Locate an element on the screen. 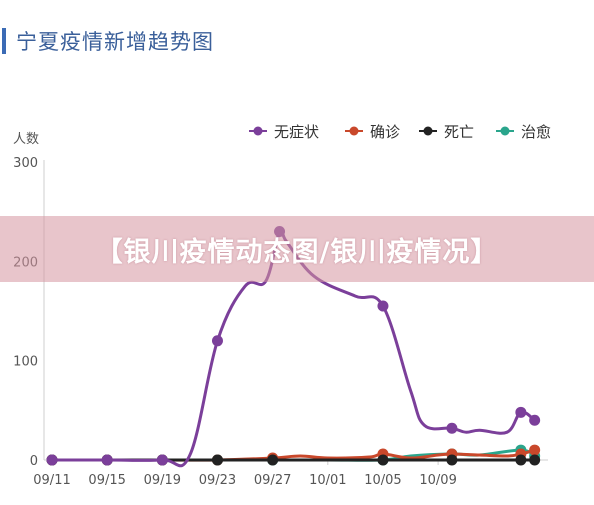  y-tick-label: 0 is located at coordinates (34, 461).